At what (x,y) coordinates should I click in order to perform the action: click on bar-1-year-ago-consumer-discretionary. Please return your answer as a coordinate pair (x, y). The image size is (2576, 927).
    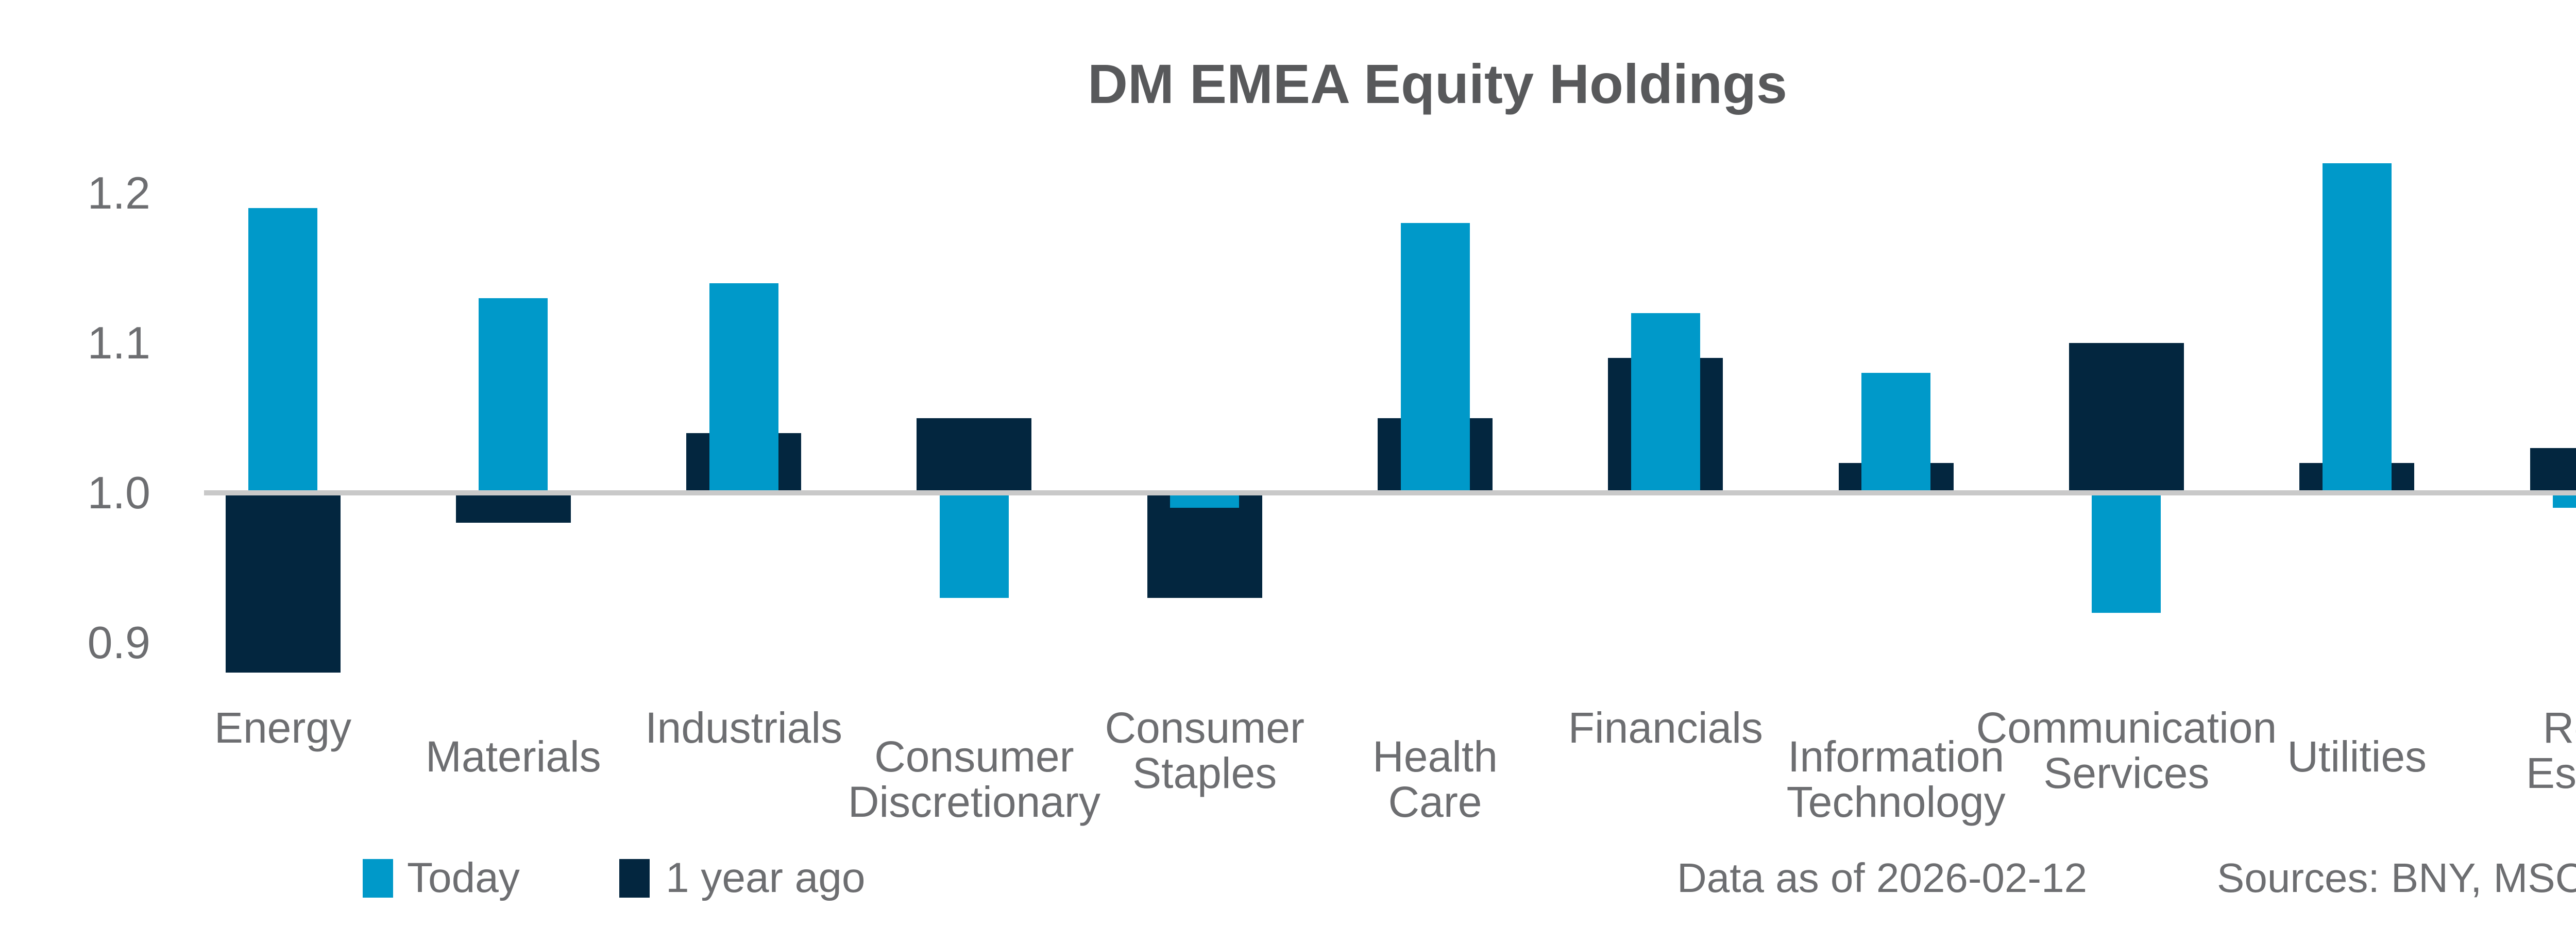
    Looking at the image, I should click on (974, 454).